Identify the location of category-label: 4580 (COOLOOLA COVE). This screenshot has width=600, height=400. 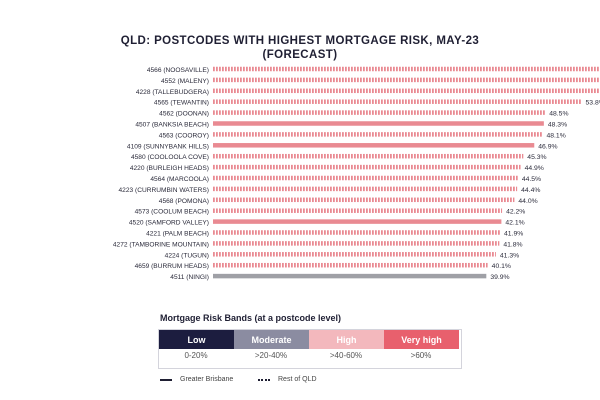
(170, 157).